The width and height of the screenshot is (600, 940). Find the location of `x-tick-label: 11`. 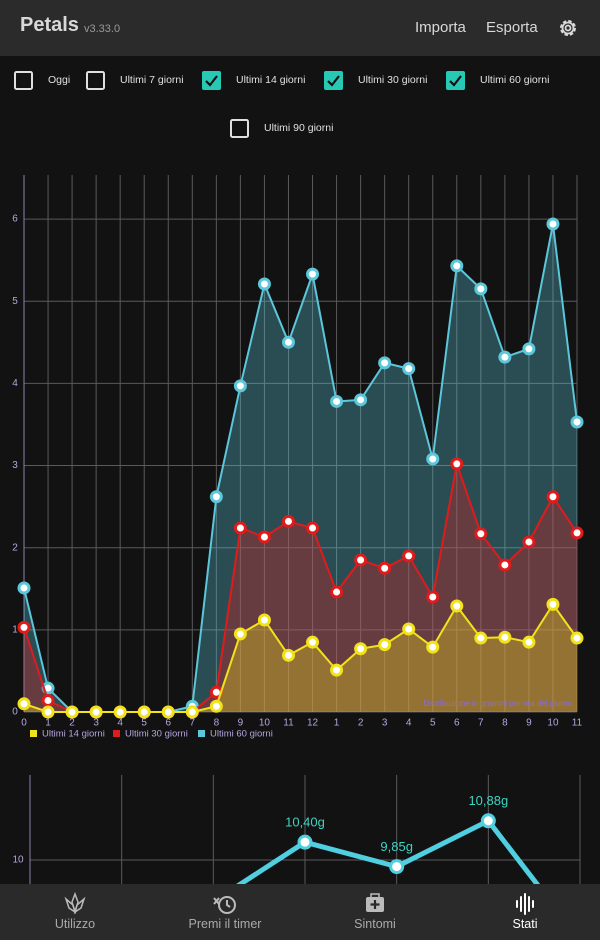

x-tick-label: 11 is located at coordinates (288, 723).